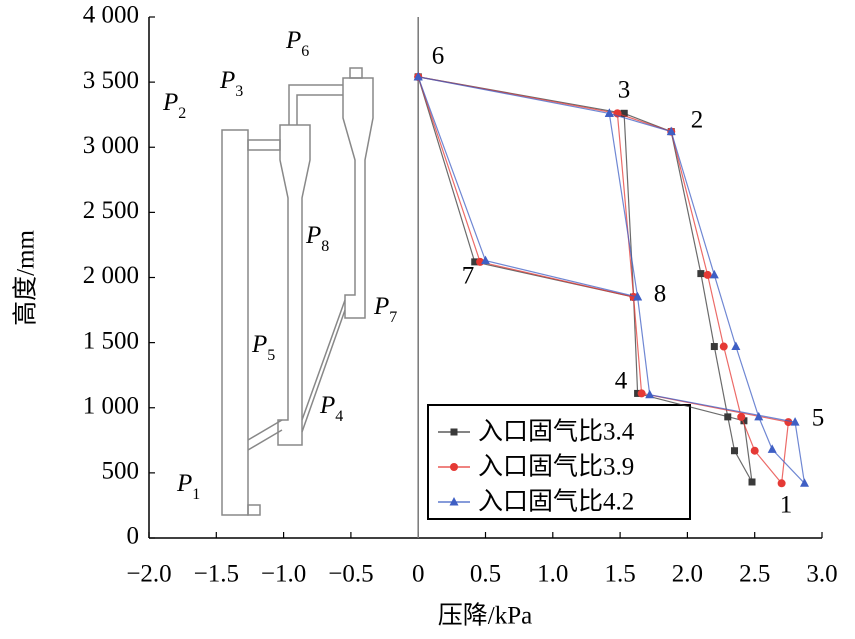 The height and width of the screenshot is (639, 855). Describe the element at coordinates (111, 340) in the screenshot. I see `y-tick-label: 1 500` at that location.